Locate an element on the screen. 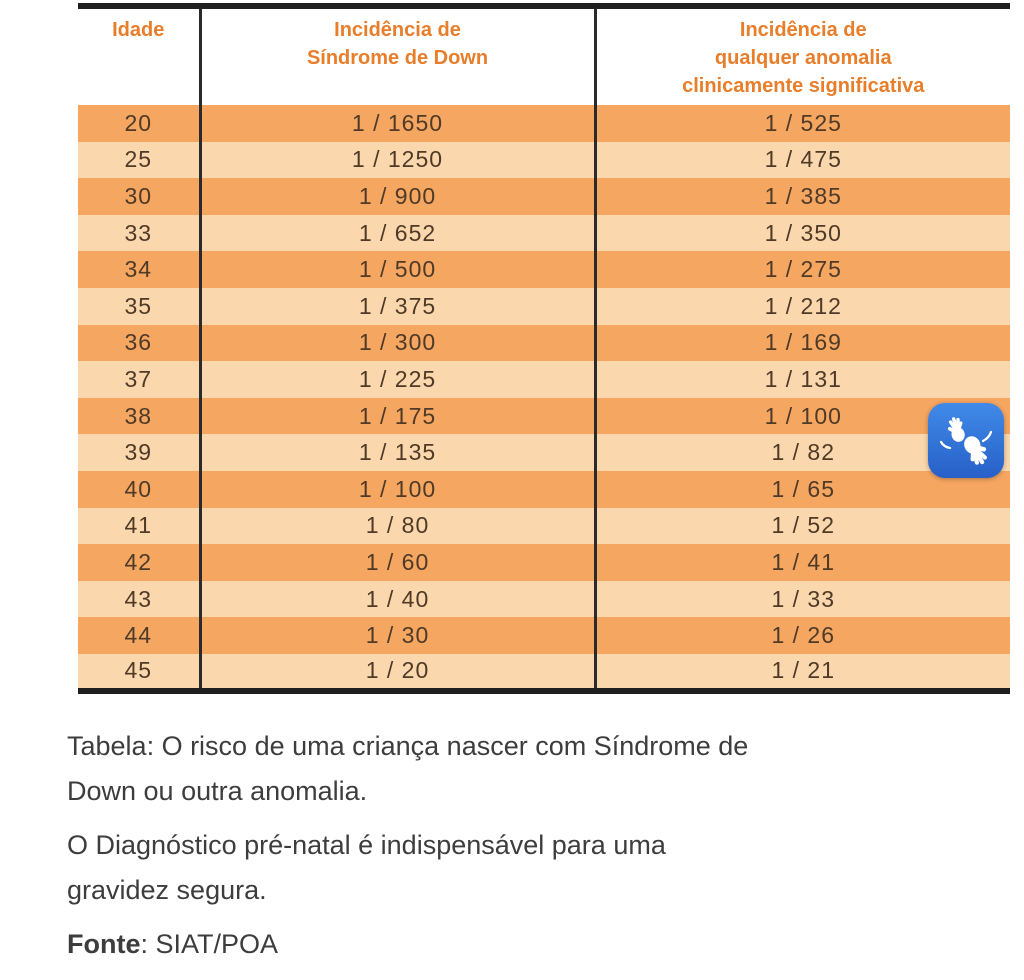 The image size is (1024, 980). anomalia-cell: 1 / 212 is located at coordinates (801, 306).